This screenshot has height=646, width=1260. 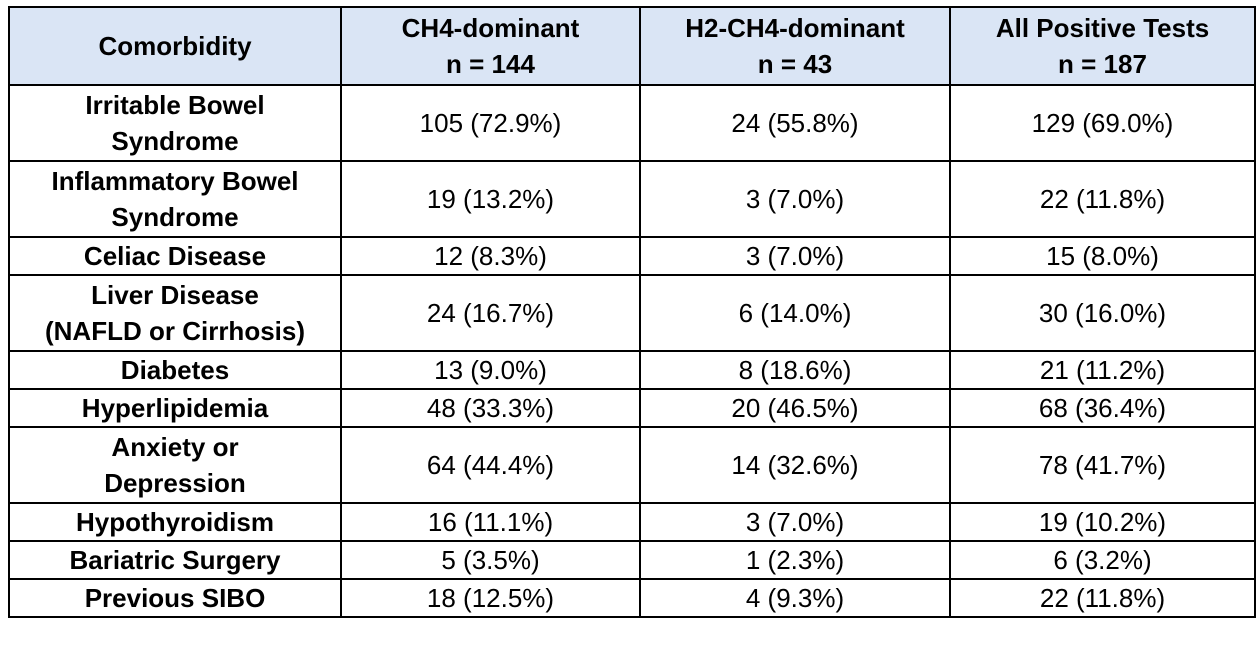 What do you see at coordinates (490, 465) in the screenshot?
I see `cell-ch4-dominant: 64 (44.4%)` at bounding box center [490, 465].